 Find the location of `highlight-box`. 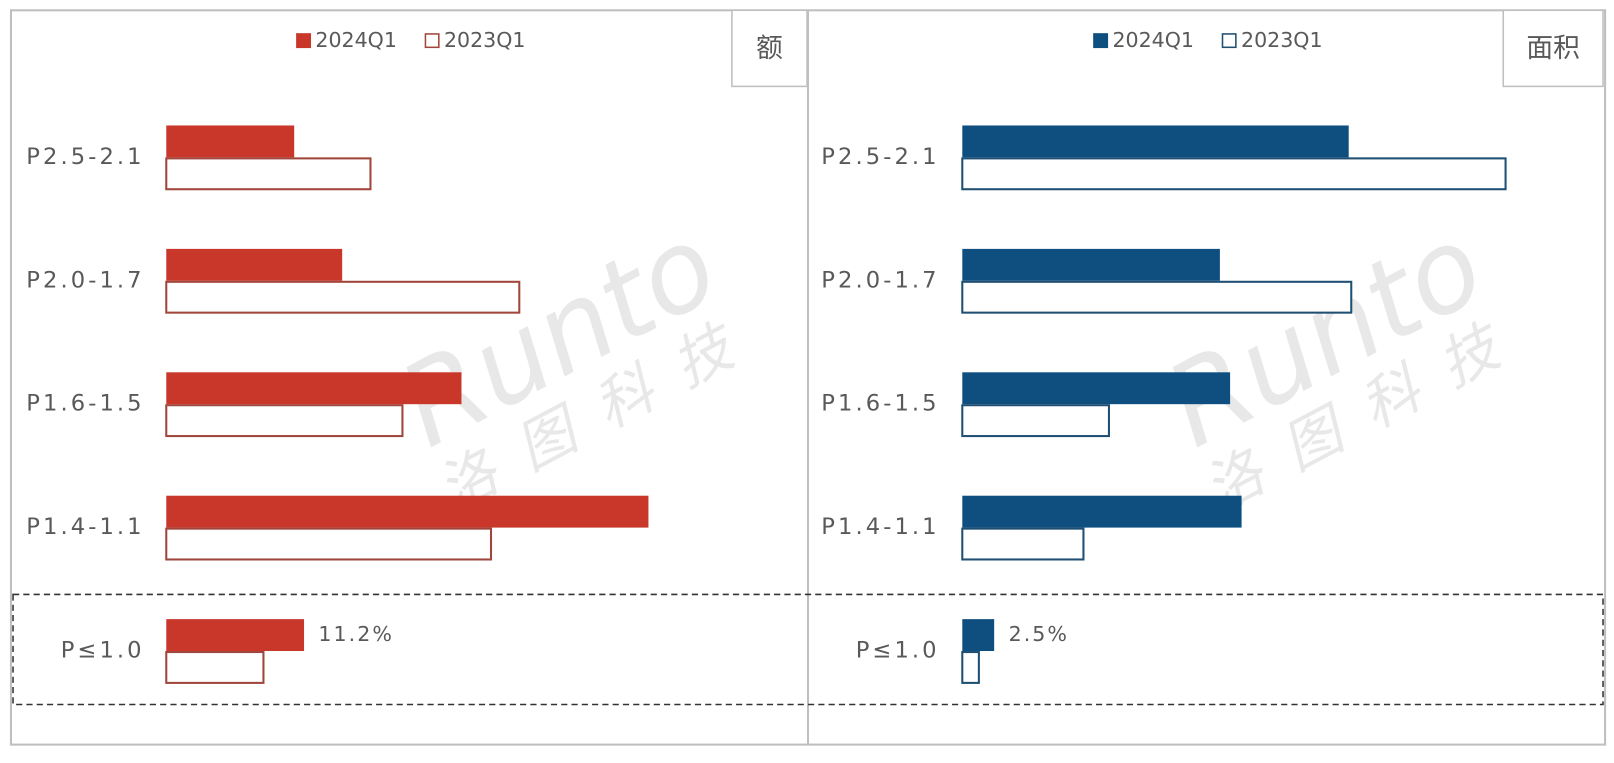

highlight-box is located at coordinates (808, 649).